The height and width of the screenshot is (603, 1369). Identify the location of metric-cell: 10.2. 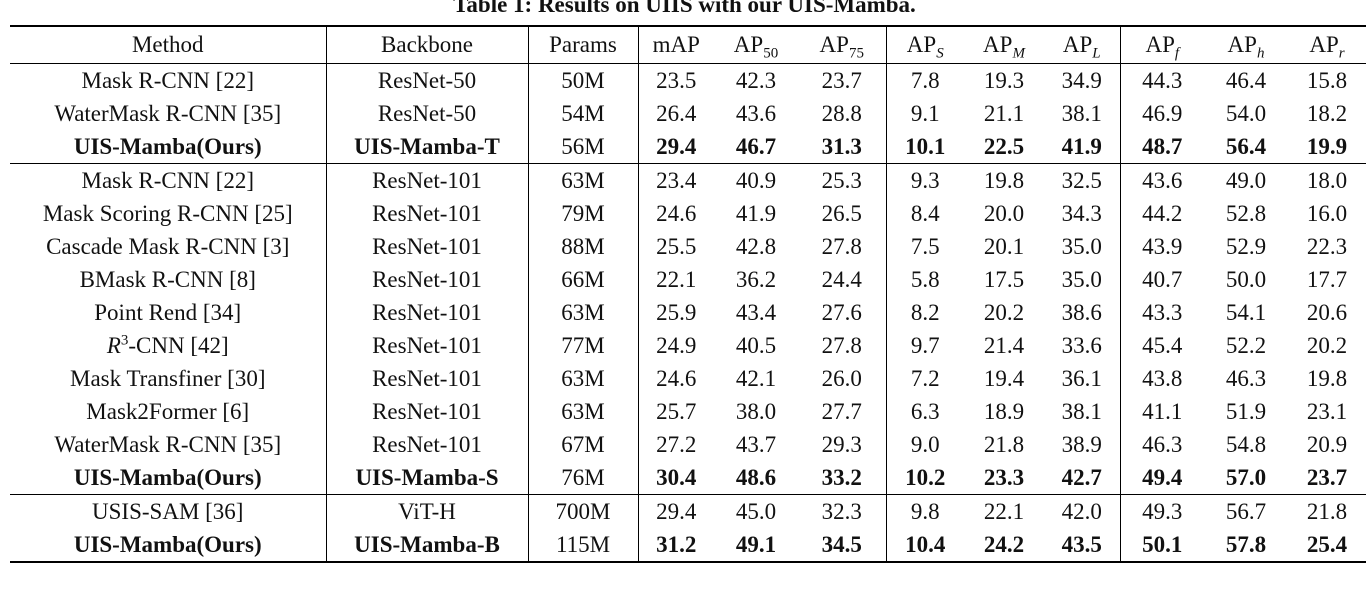
(925, 477).